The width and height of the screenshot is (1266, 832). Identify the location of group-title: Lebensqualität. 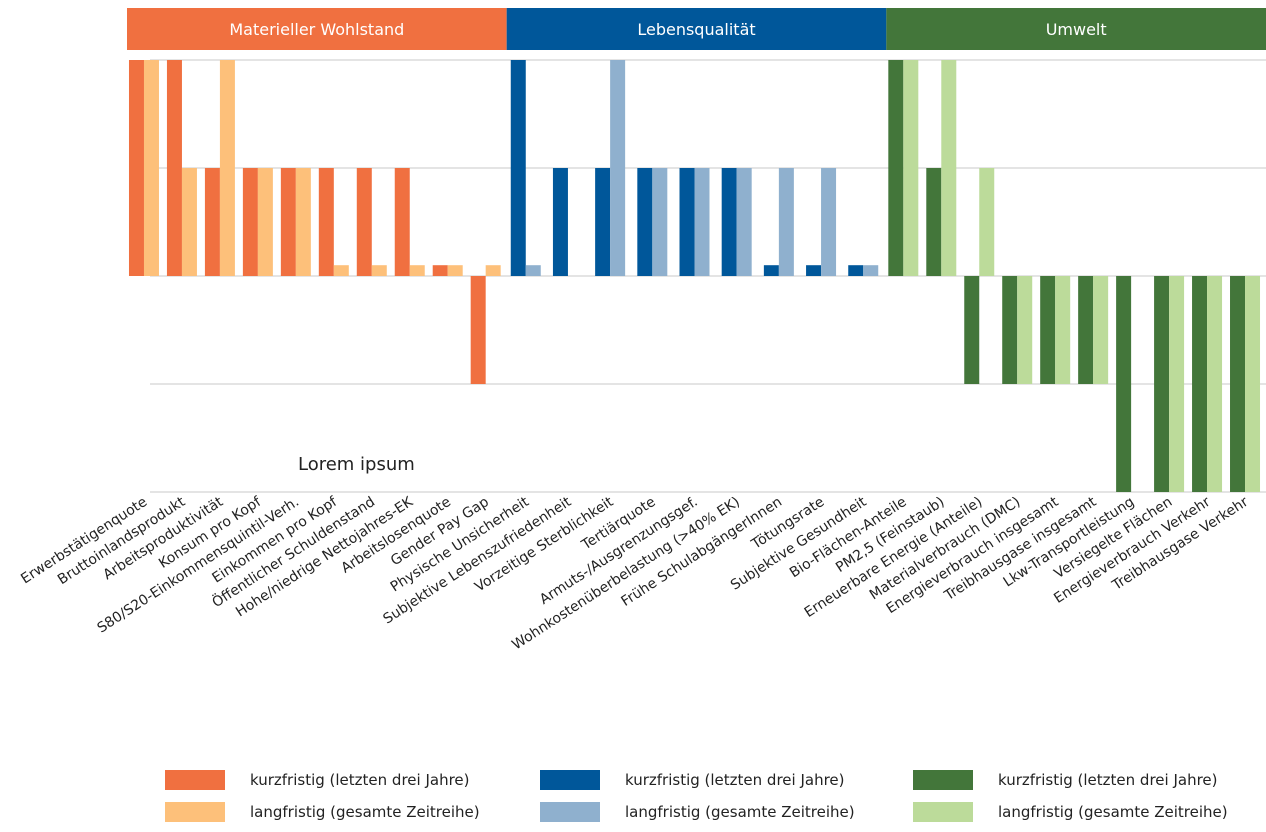
(696, 29).